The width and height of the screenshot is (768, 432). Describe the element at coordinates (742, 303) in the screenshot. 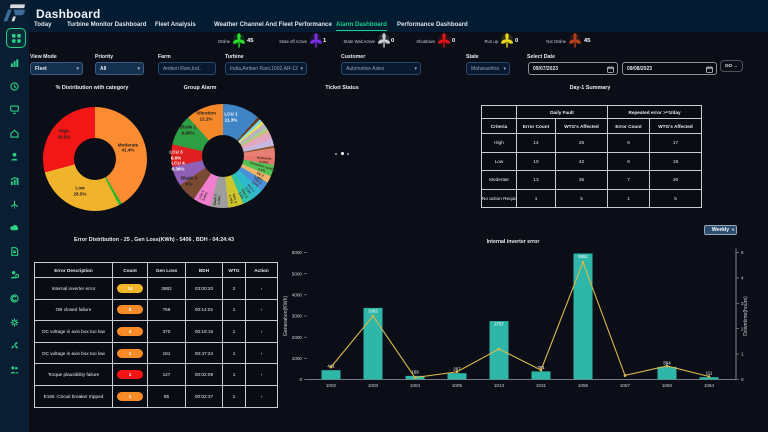

I see `svg-text: 3` at that location.